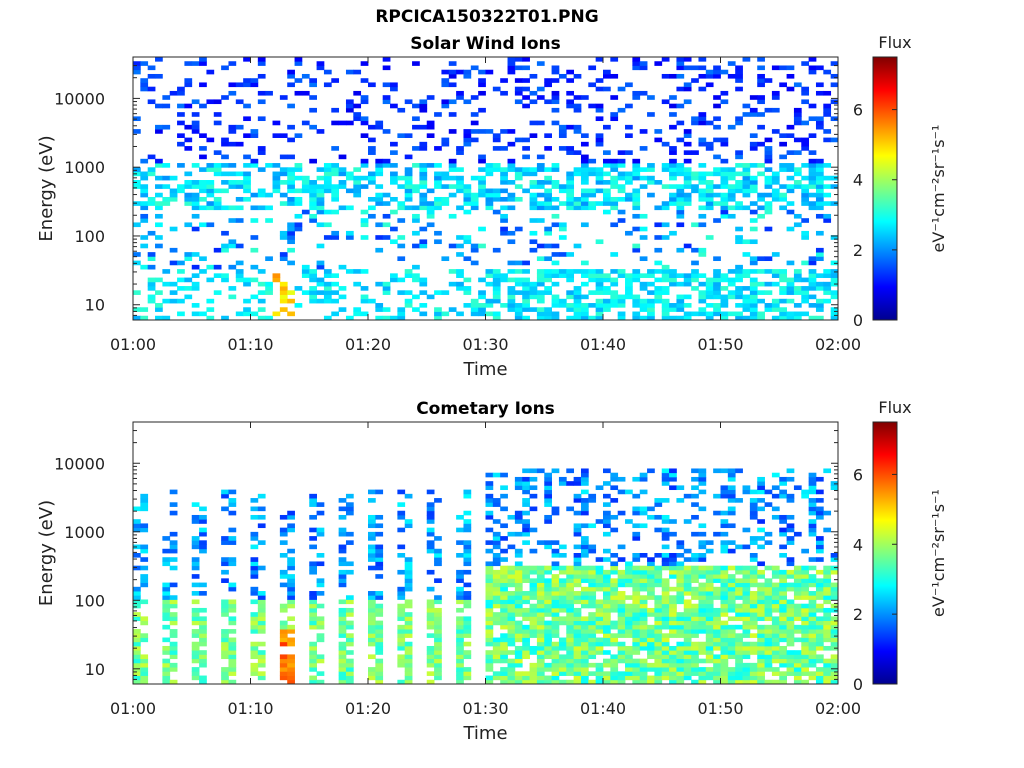 The height and width of the screenshot is (768, 1024). I want to click on figure-title: RPCICA150322T01.PNG, so click(487, 17).